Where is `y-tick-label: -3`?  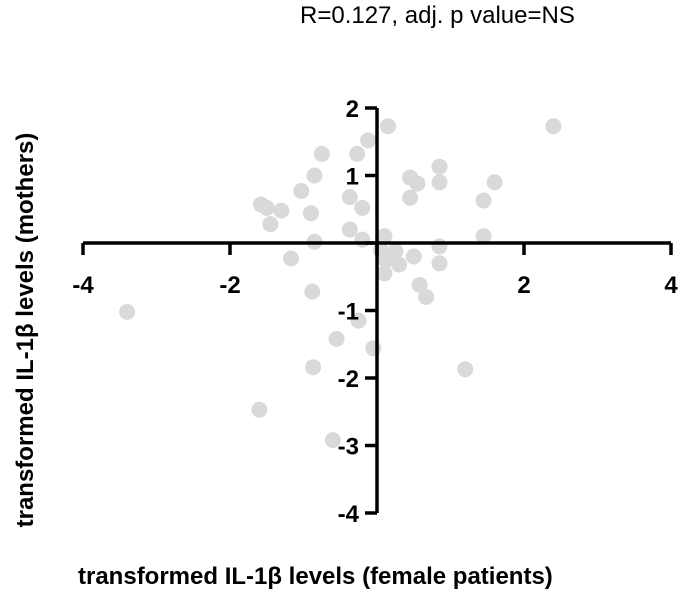
y-tick-label: -3 is located at coordinates (348, 447).